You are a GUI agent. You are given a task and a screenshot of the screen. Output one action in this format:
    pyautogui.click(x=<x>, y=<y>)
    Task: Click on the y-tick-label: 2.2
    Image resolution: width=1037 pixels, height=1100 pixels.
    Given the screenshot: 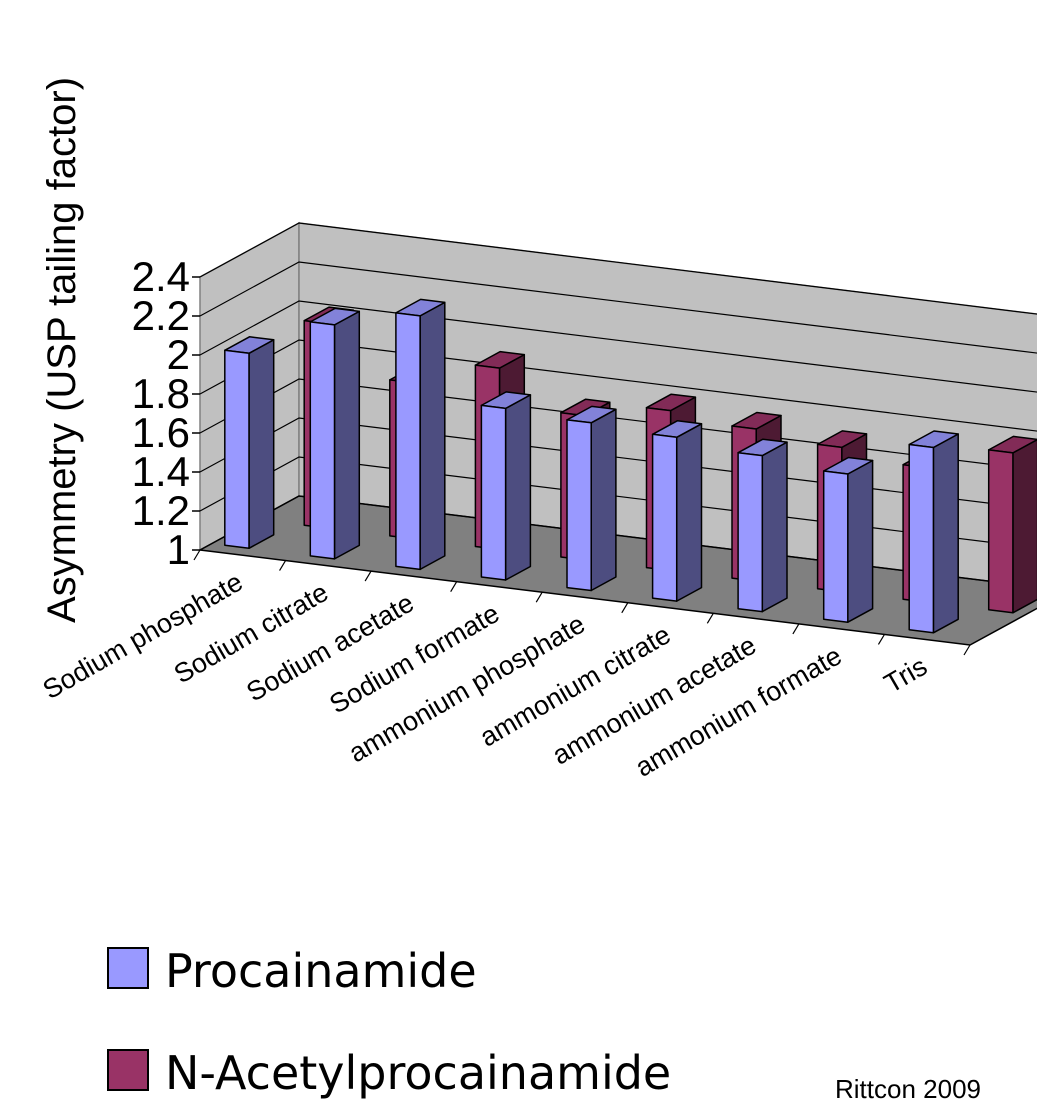 What is the action you would take?
    pyautogui.click(x=161, y=315)
    